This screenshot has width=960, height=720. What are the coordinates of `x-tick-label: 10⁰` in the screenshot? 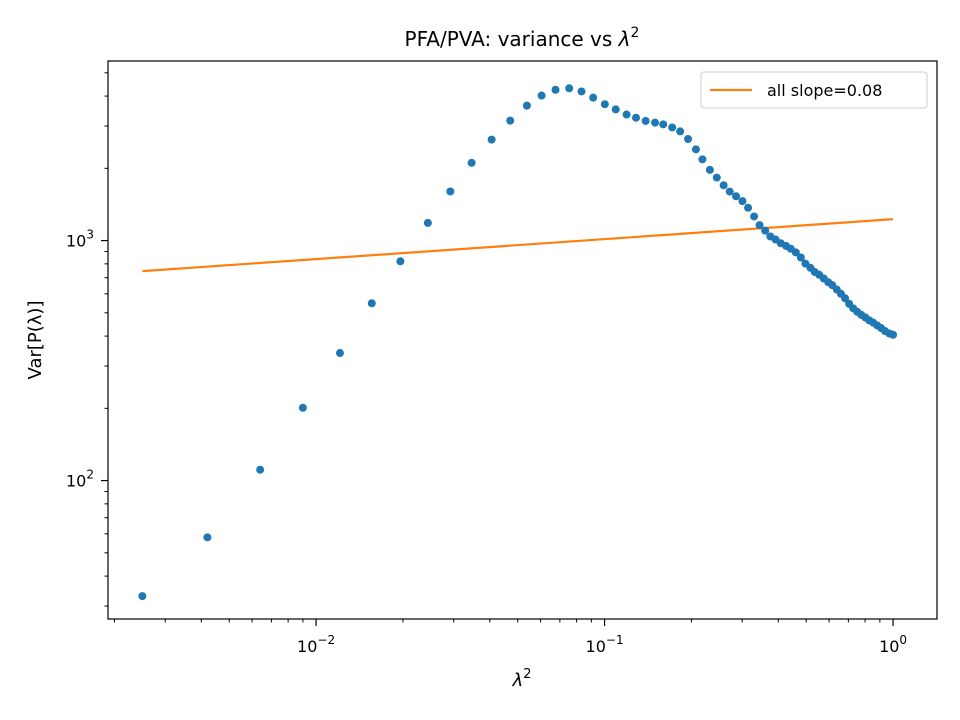 It's located at (893, 644).